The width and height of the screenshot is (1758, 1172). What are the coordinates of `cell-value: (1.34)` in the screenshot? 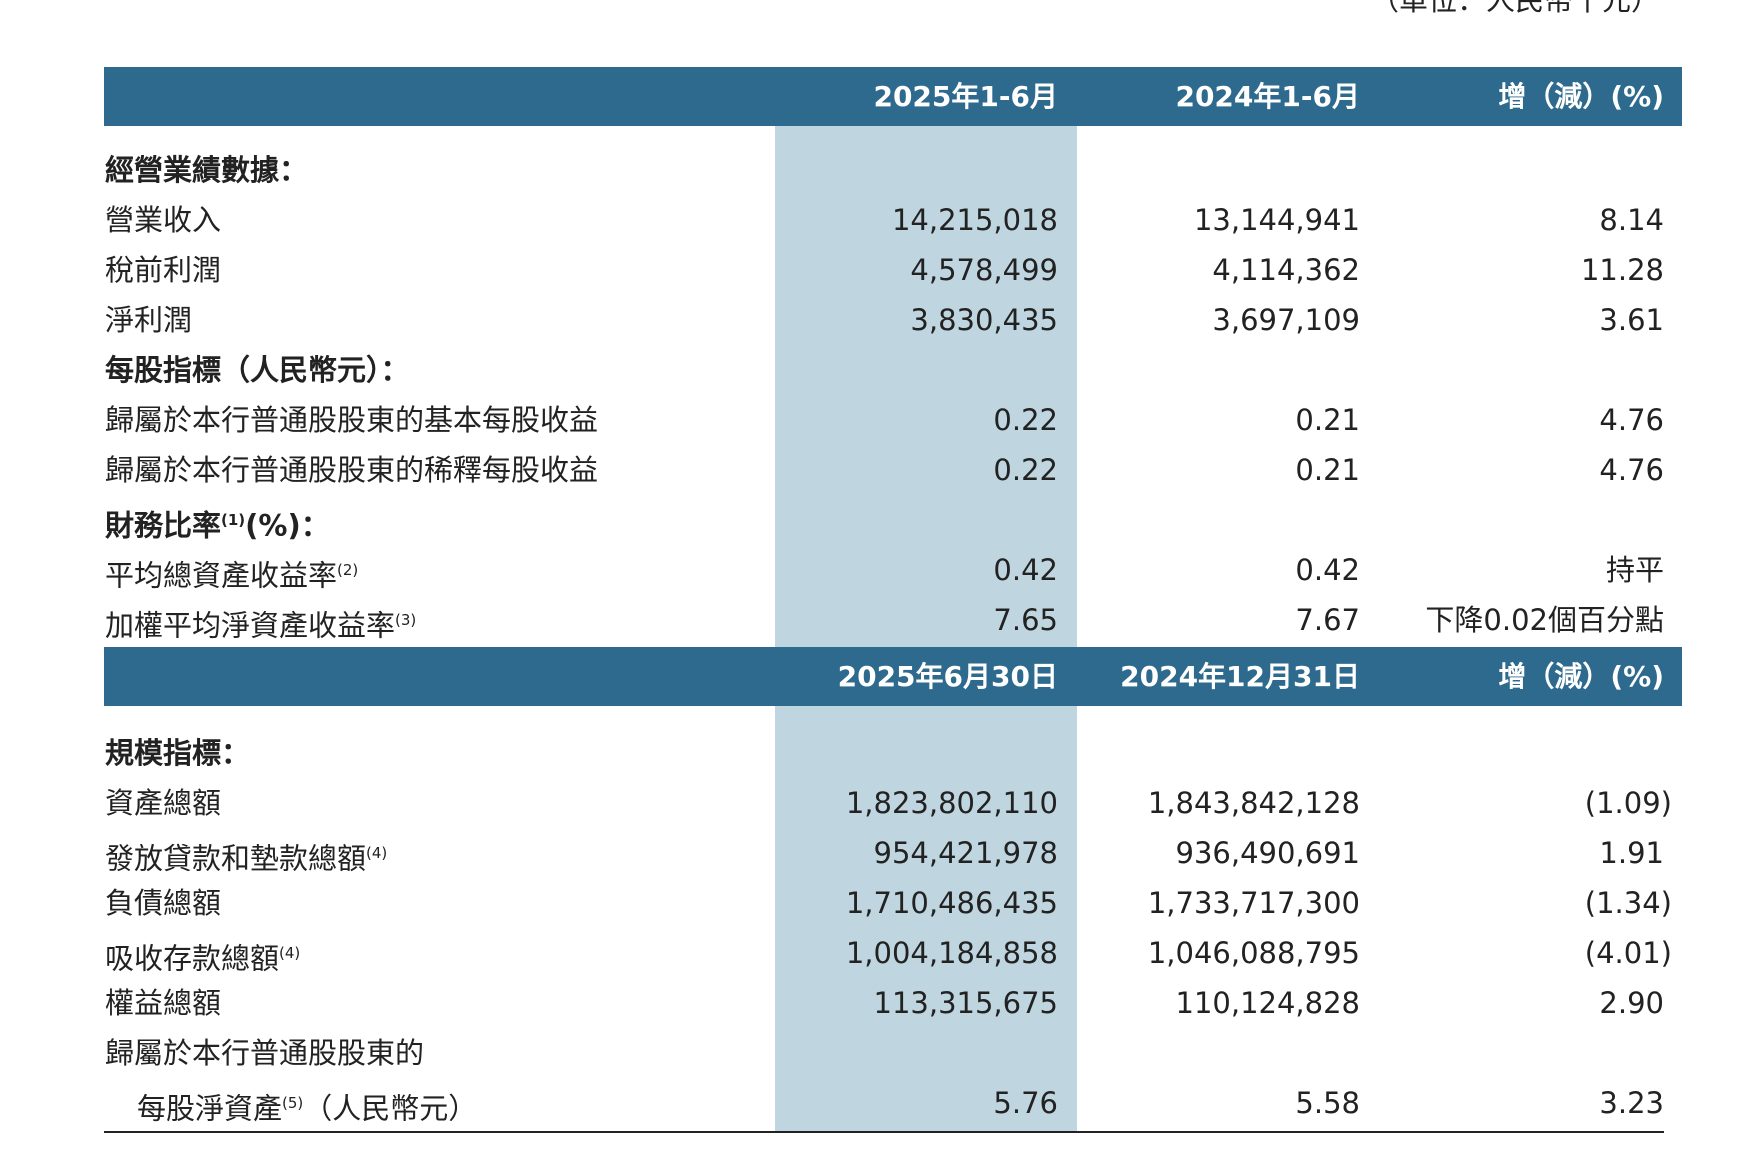 It's located at (1628, 903).